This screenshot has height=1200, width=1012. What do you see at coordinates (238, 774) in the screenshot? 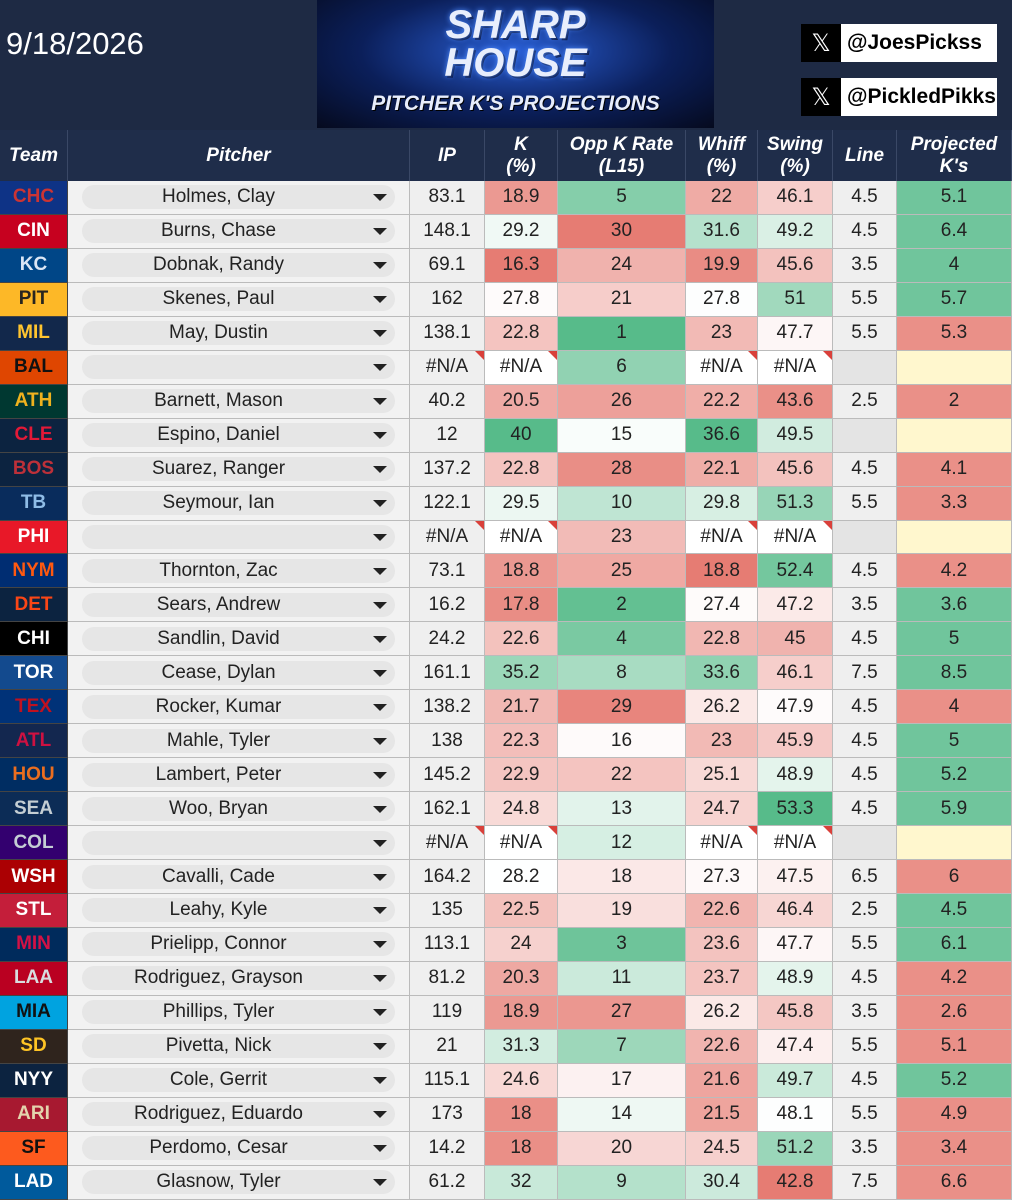
I see `pitcher-dropdown: Lambert, Peter` at bounding box center [238, 774].